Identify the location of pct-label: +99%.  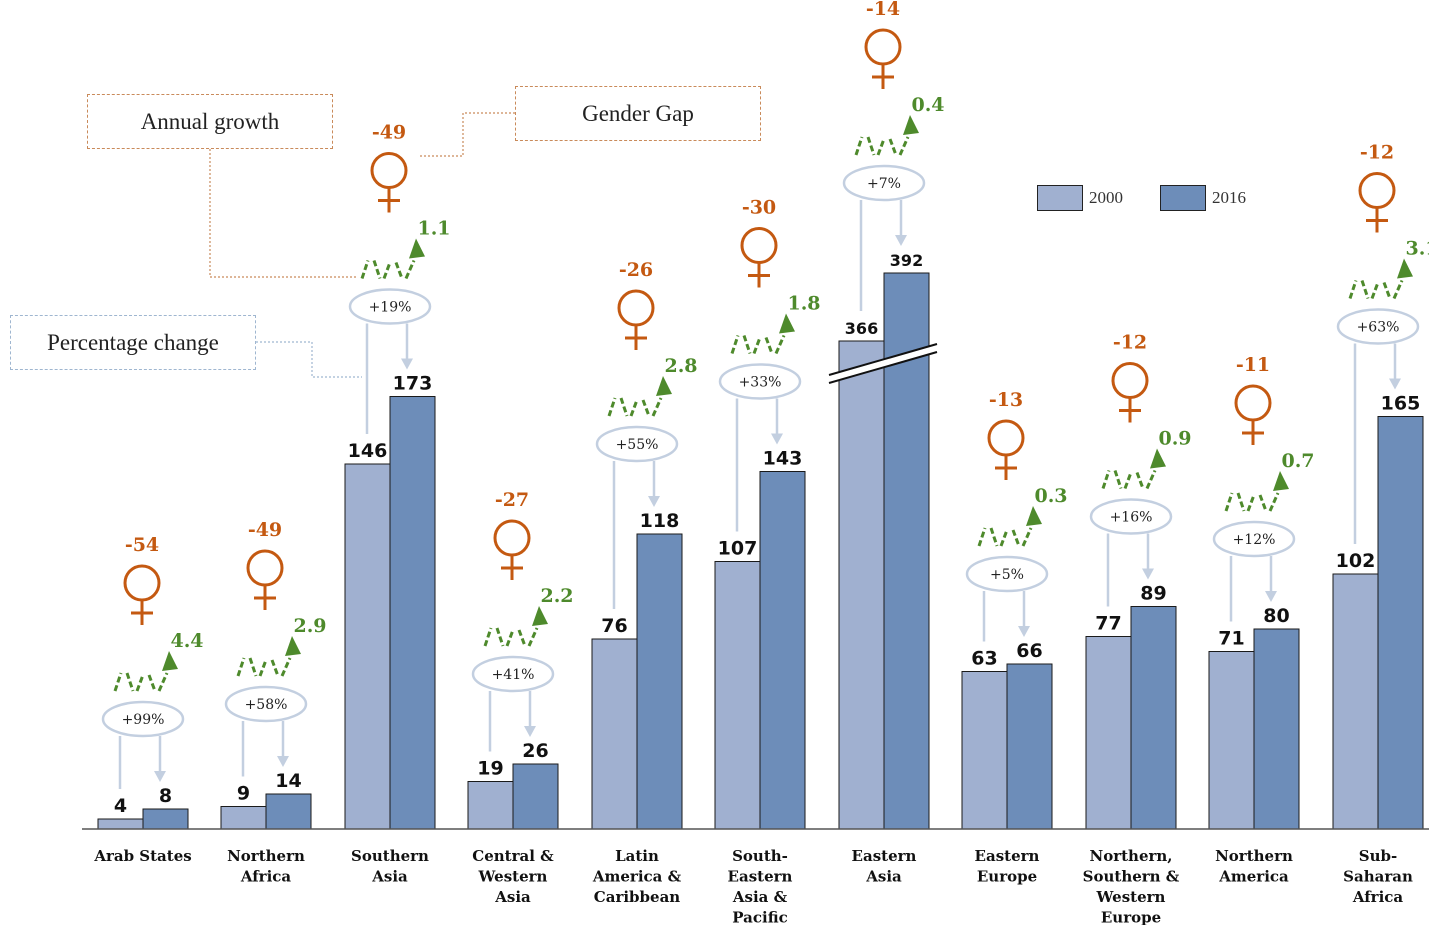
(143, 720).